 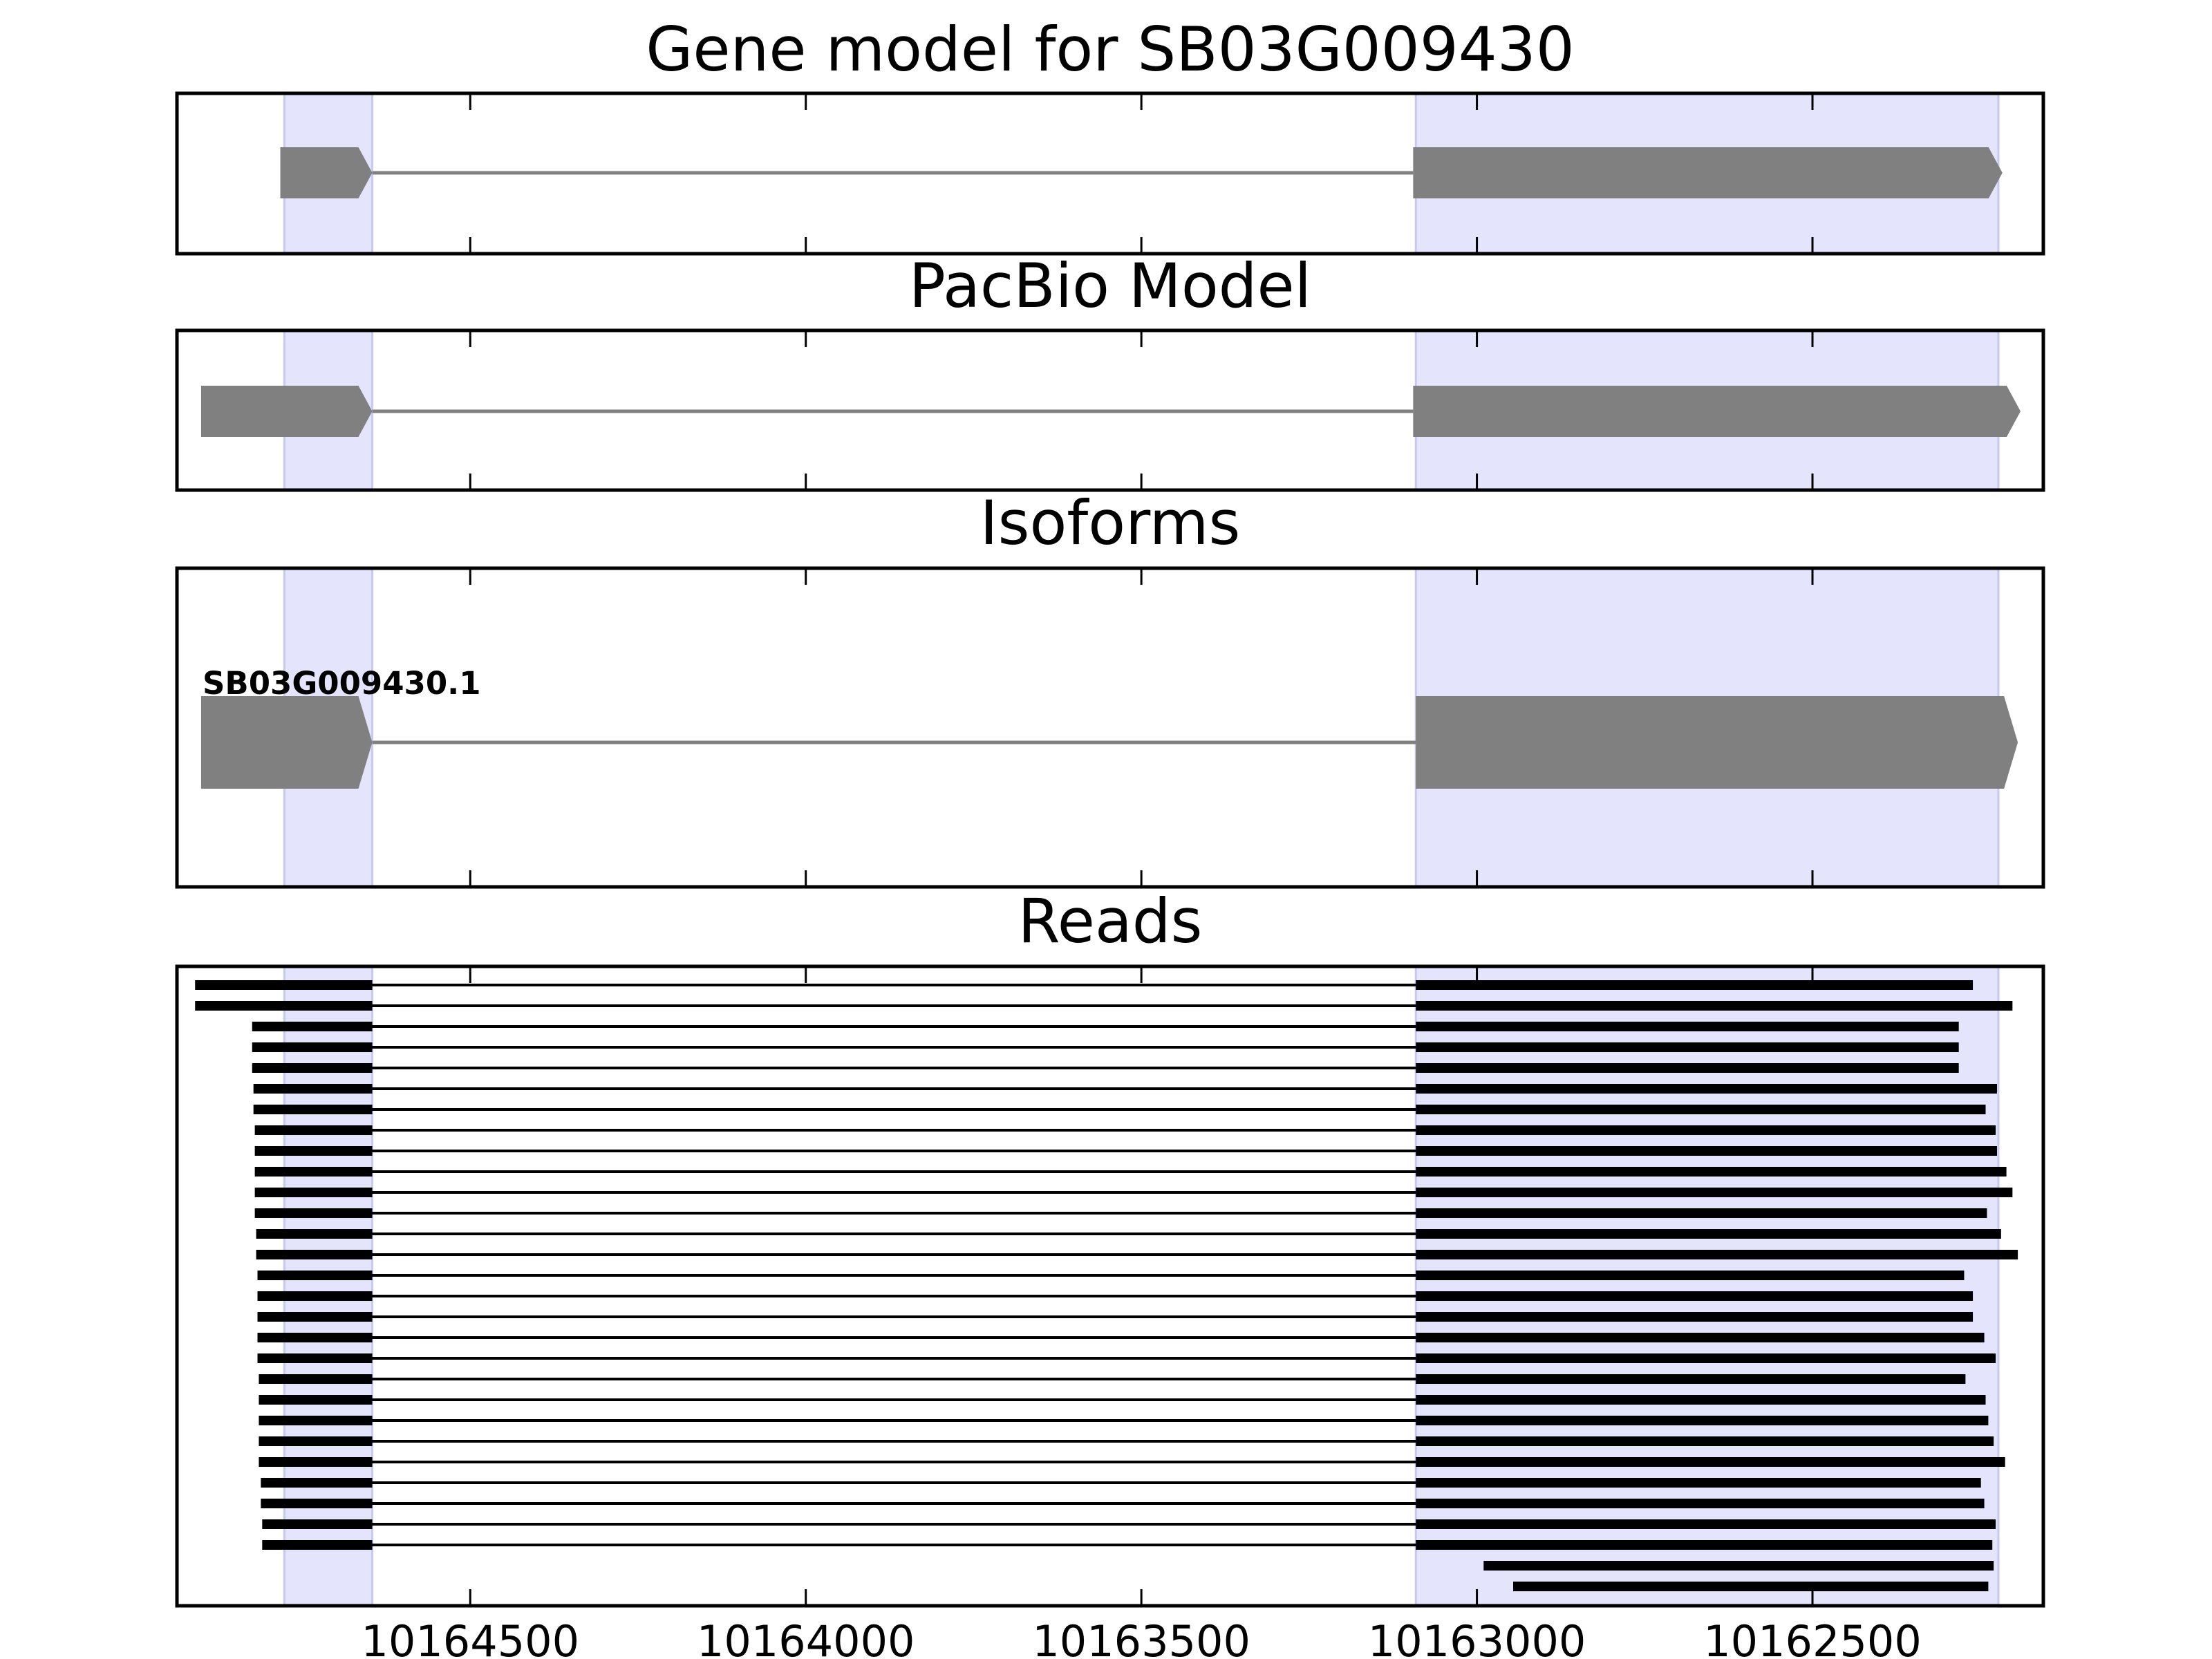 I want to click on x-tick-label: 10163000, so click(x=1477, y=1638).